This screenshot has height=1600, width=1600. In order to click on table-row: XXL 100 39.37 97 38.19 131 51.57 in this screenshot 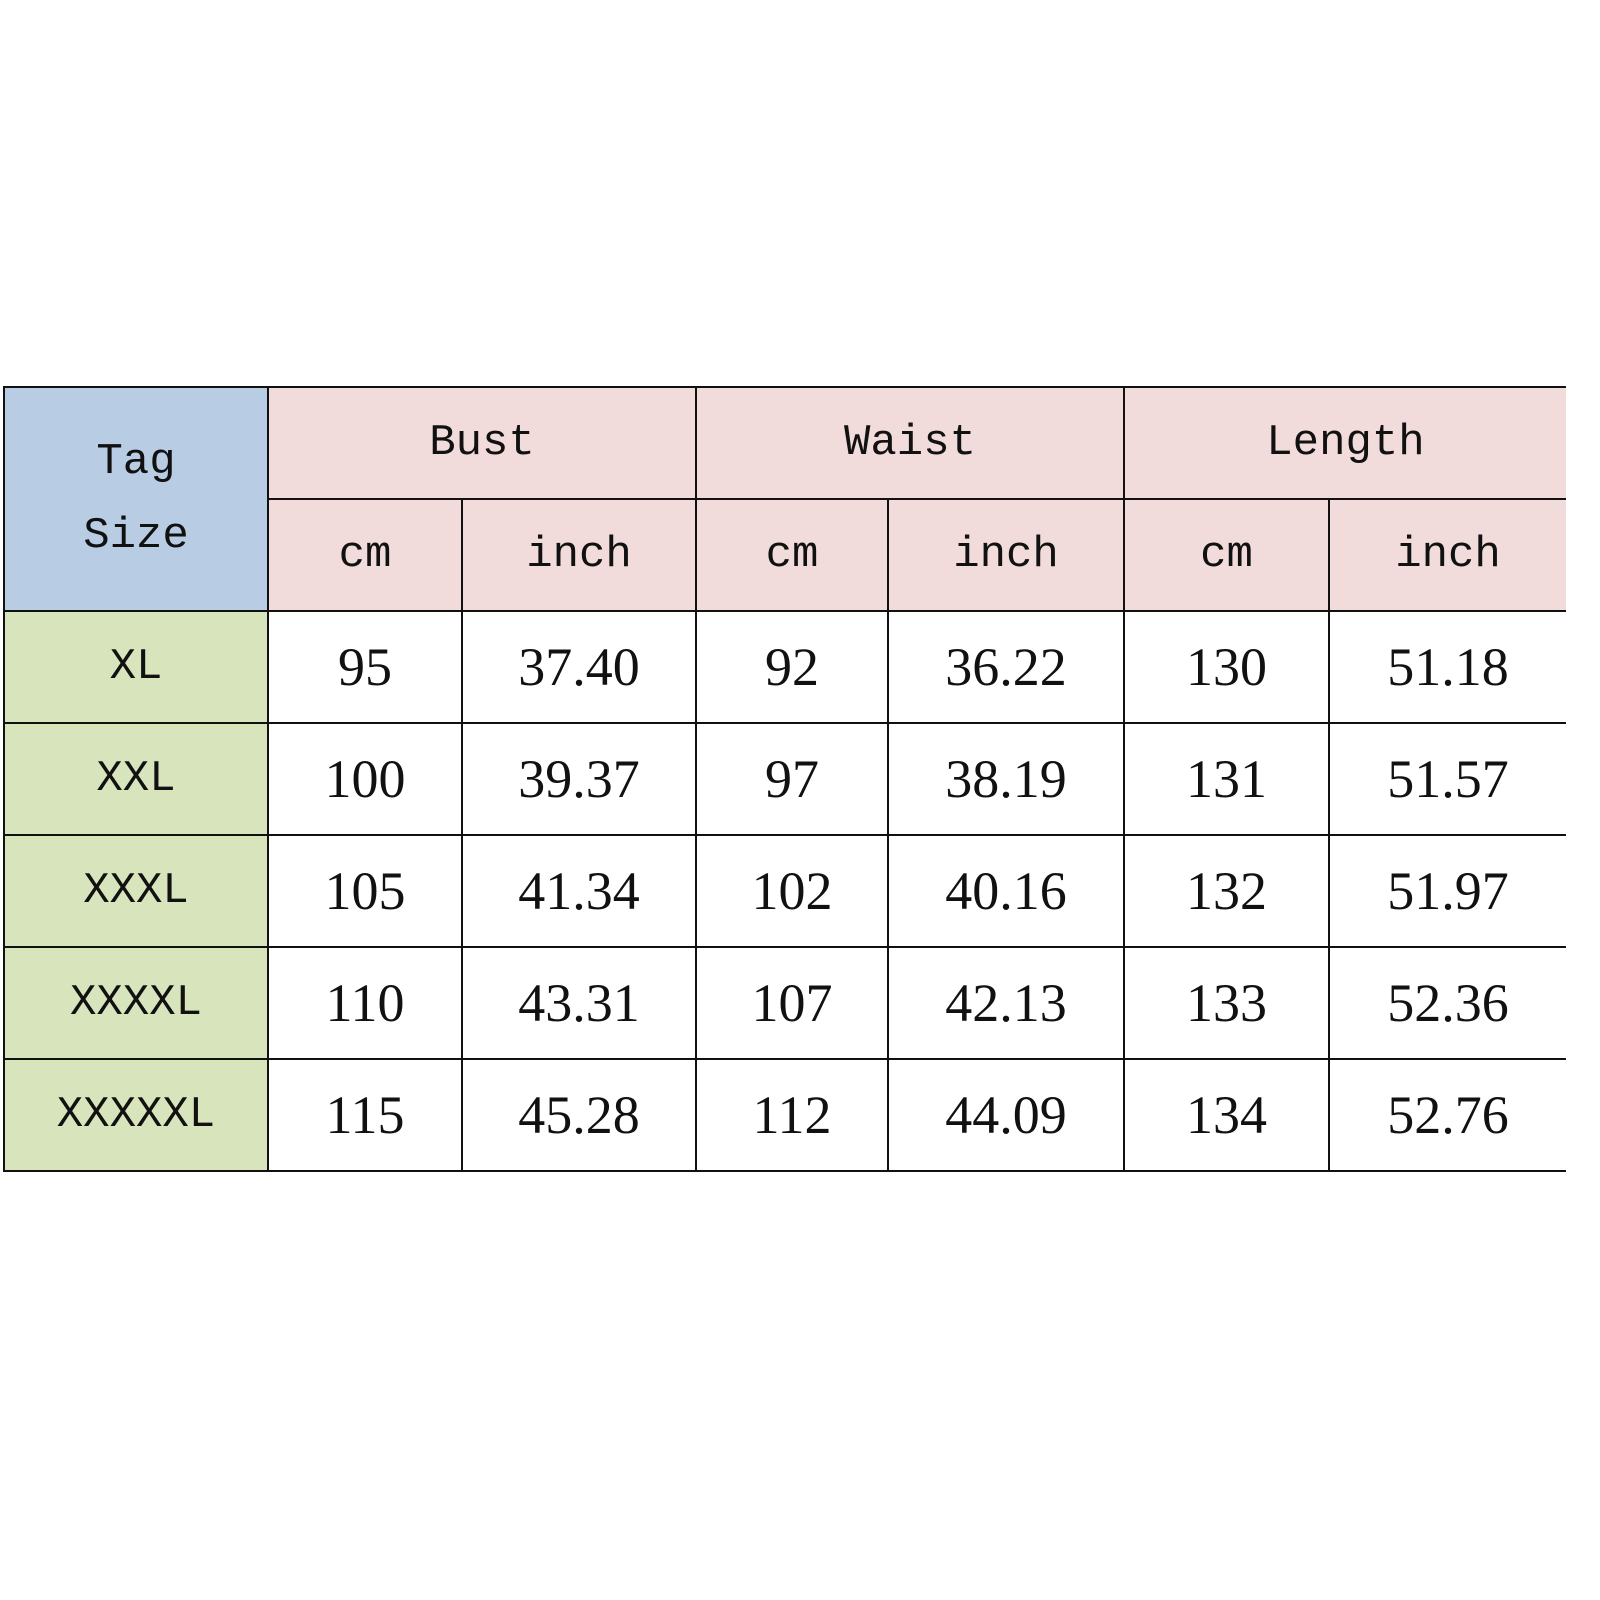, I will do `click(784, 779)`.